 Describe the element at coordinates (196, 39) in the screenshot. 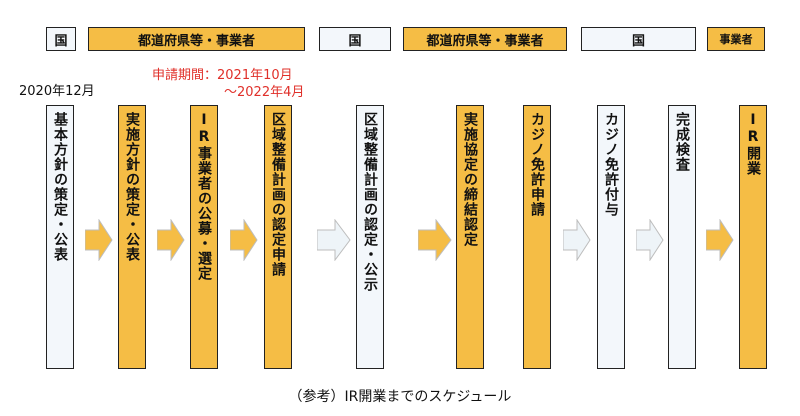

I see `header-prefecture-business-1: 都道府県等・事業者` at that location.